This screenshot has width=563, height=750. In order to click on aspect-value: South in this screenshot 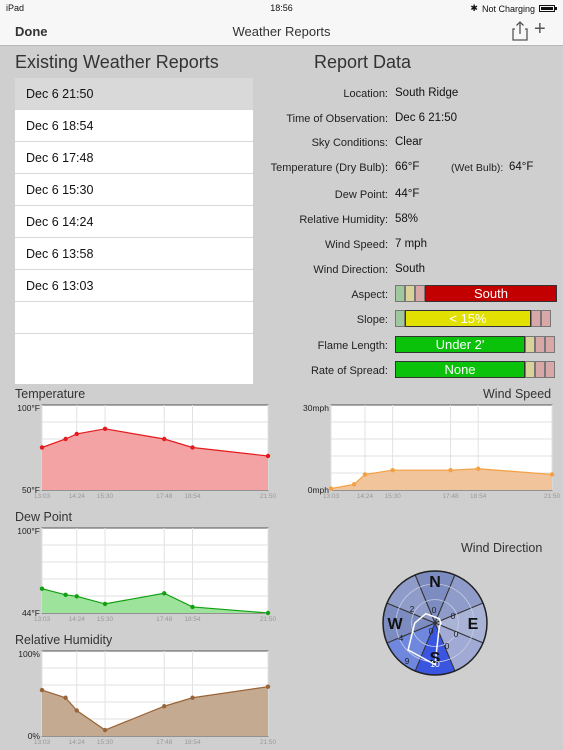, I will do `click(491, 293)`.